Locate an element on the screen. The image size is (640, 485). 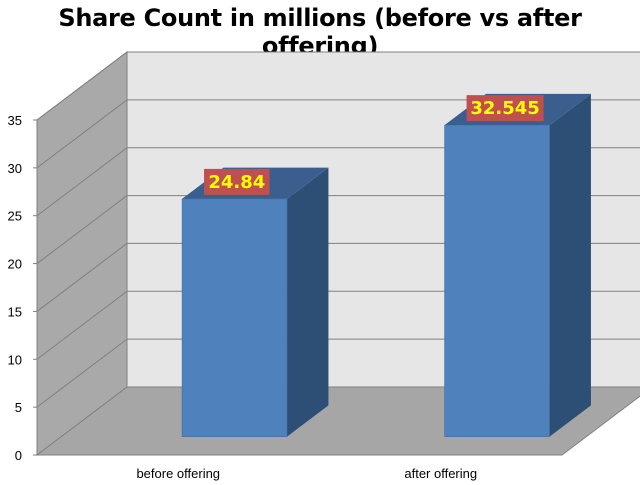
y-tick-label: 0 is located at coordinates (18, 455).